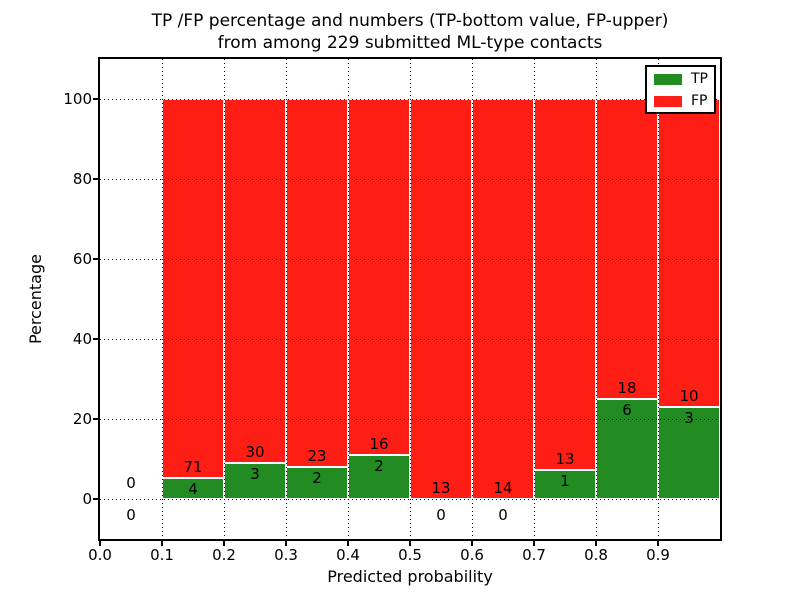 The width and height of the screenshot is (800, 600). I want to click on x-tick-label: 0.8, so click(596, 555).